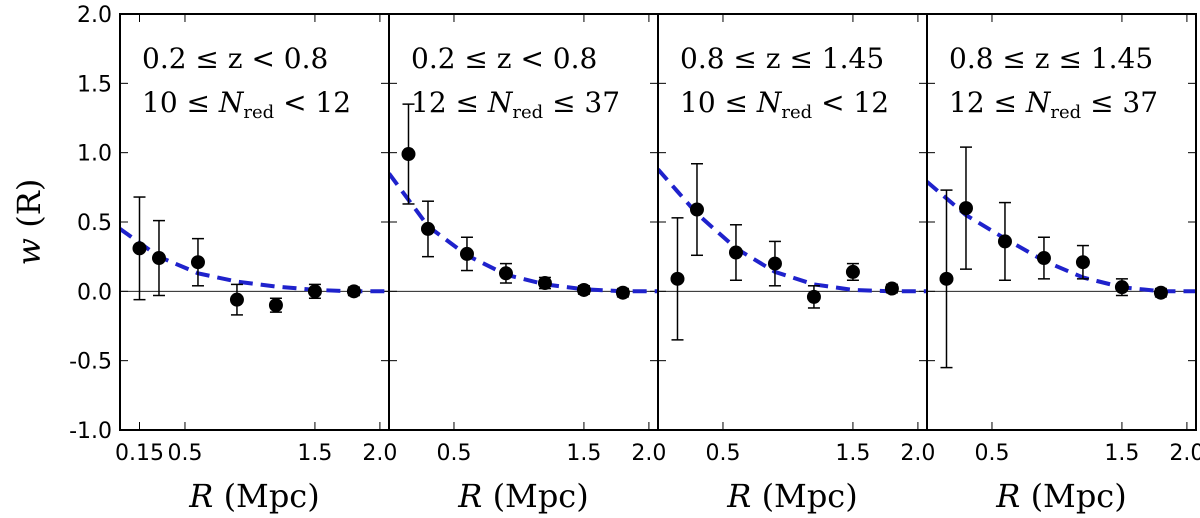 This screenshot has height=518, width=1200. I want to click on y-tick-label: 2.0, so click(94, 15).